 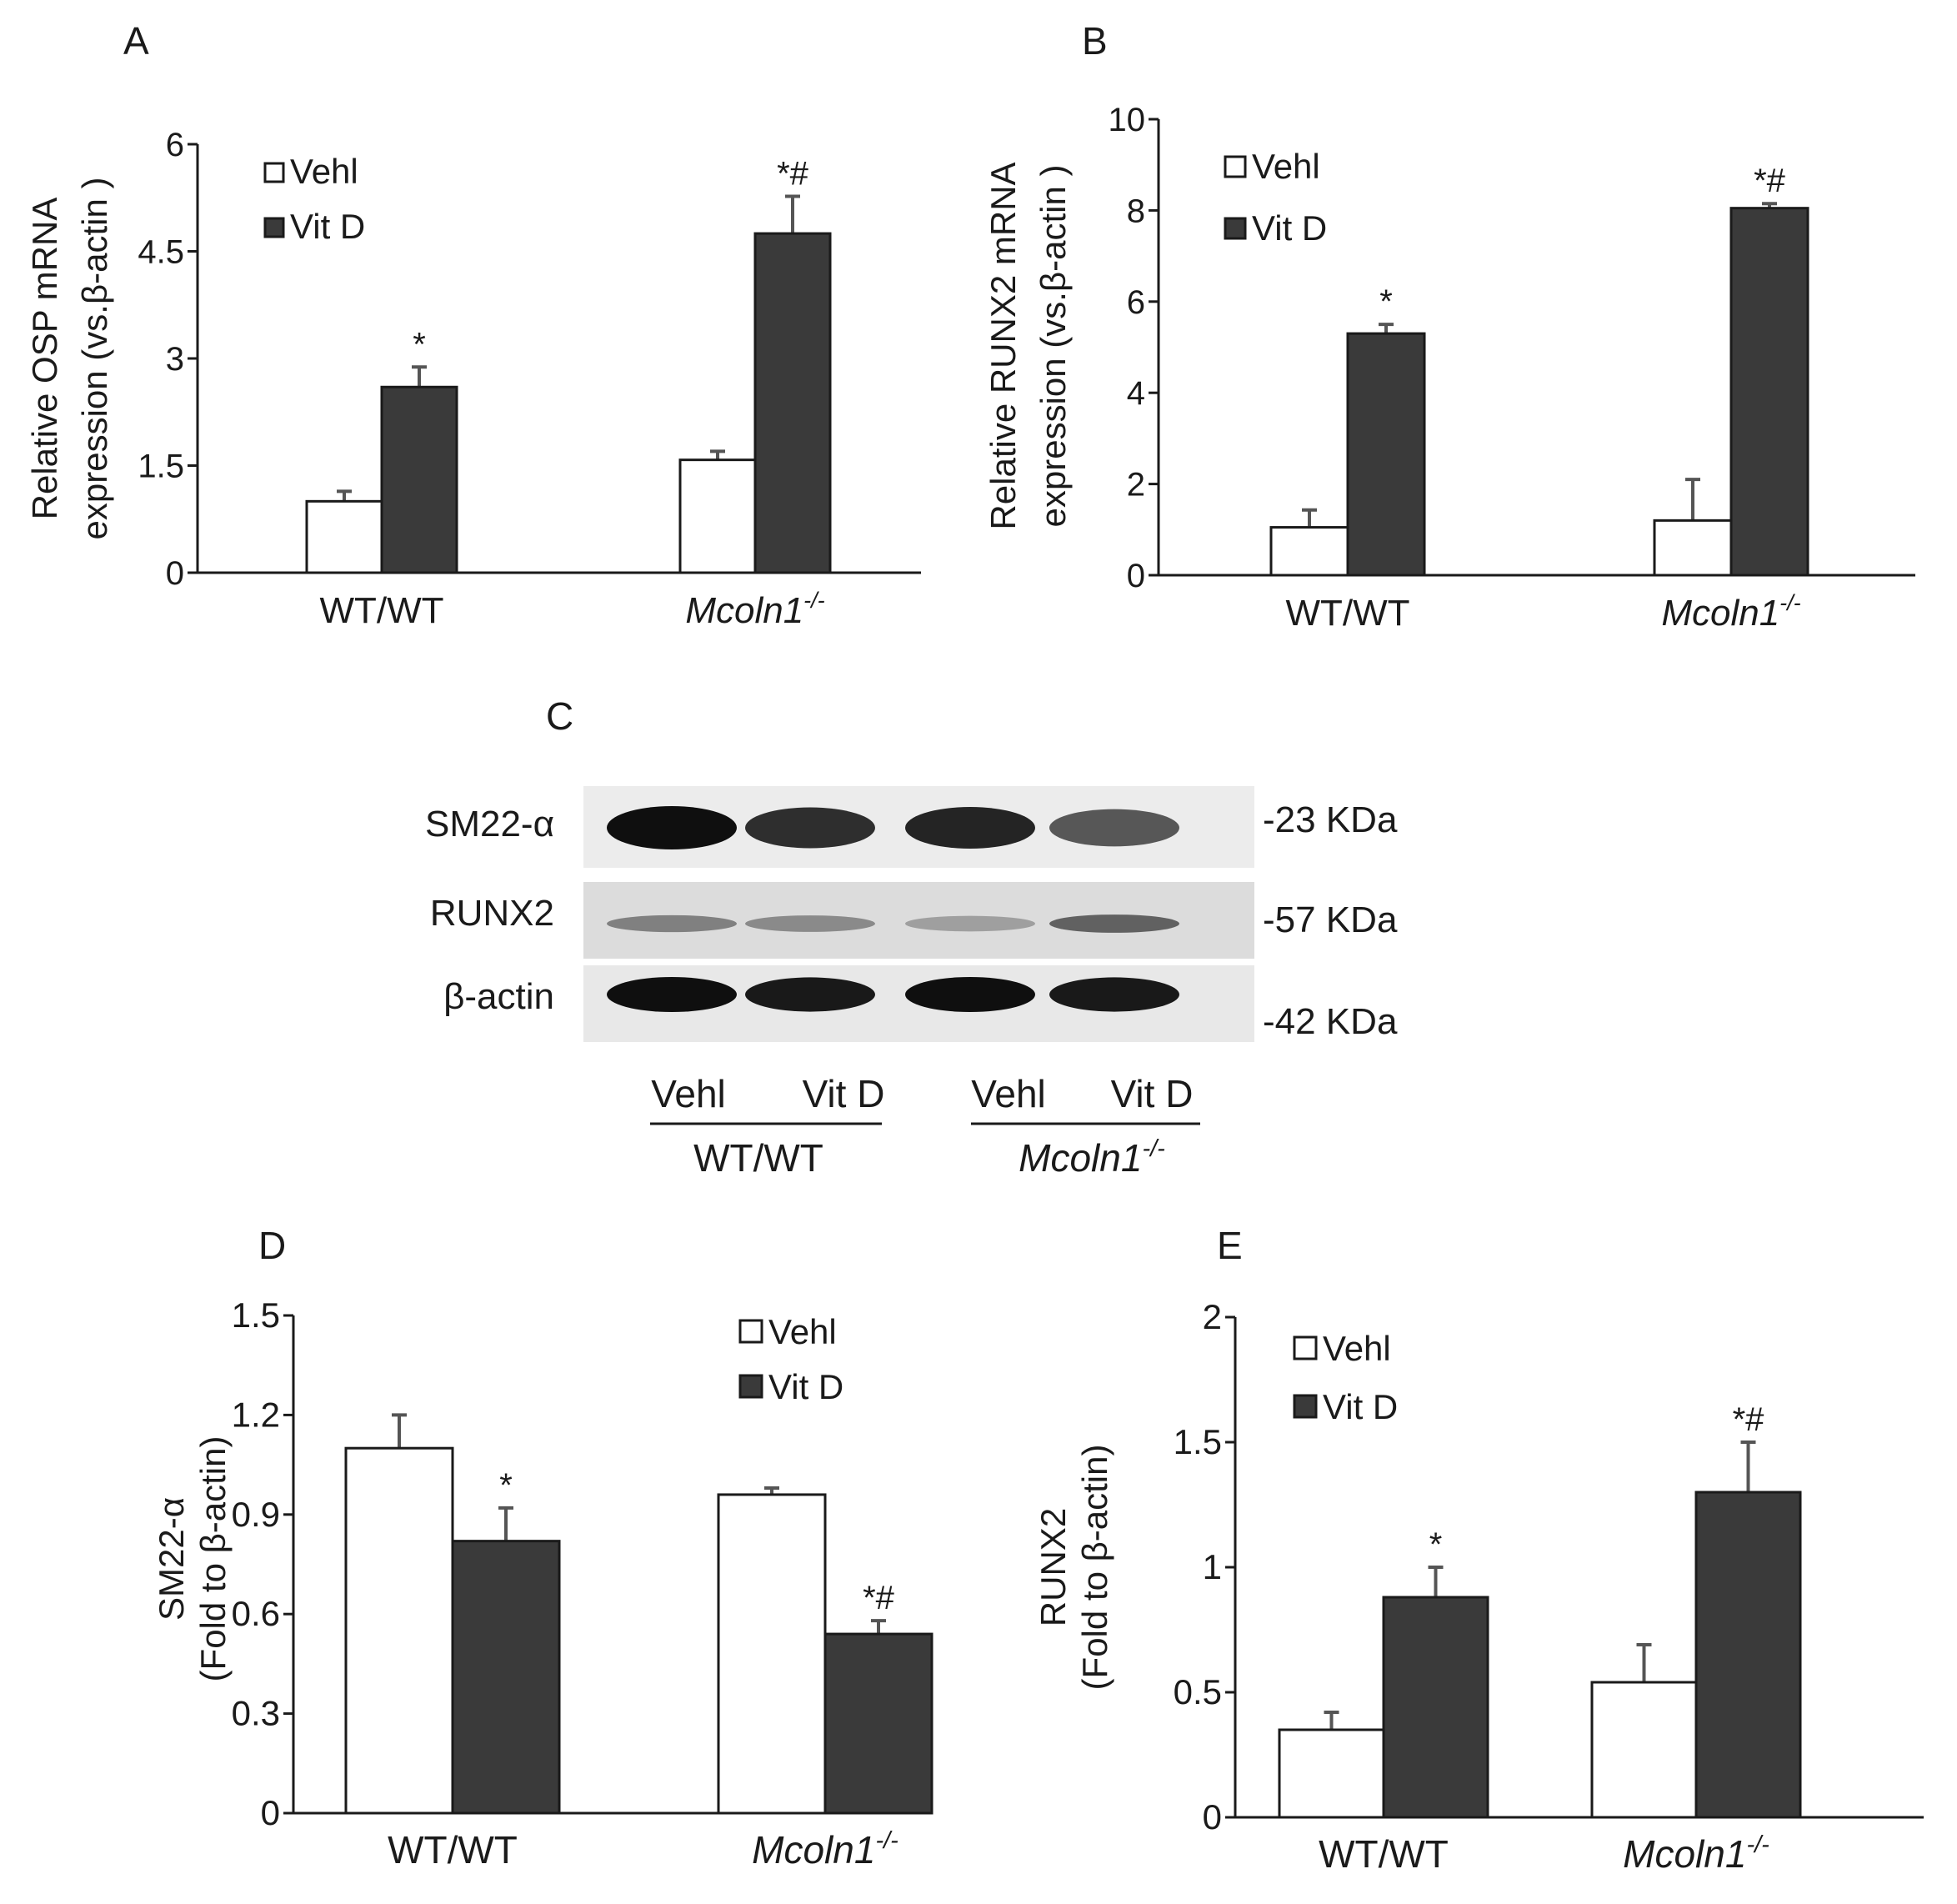 What do you see at coordinates (1330, 919) in the screenshot?
I see `blot-size-label: -57 KDa` at bounding box center [1330, 919].